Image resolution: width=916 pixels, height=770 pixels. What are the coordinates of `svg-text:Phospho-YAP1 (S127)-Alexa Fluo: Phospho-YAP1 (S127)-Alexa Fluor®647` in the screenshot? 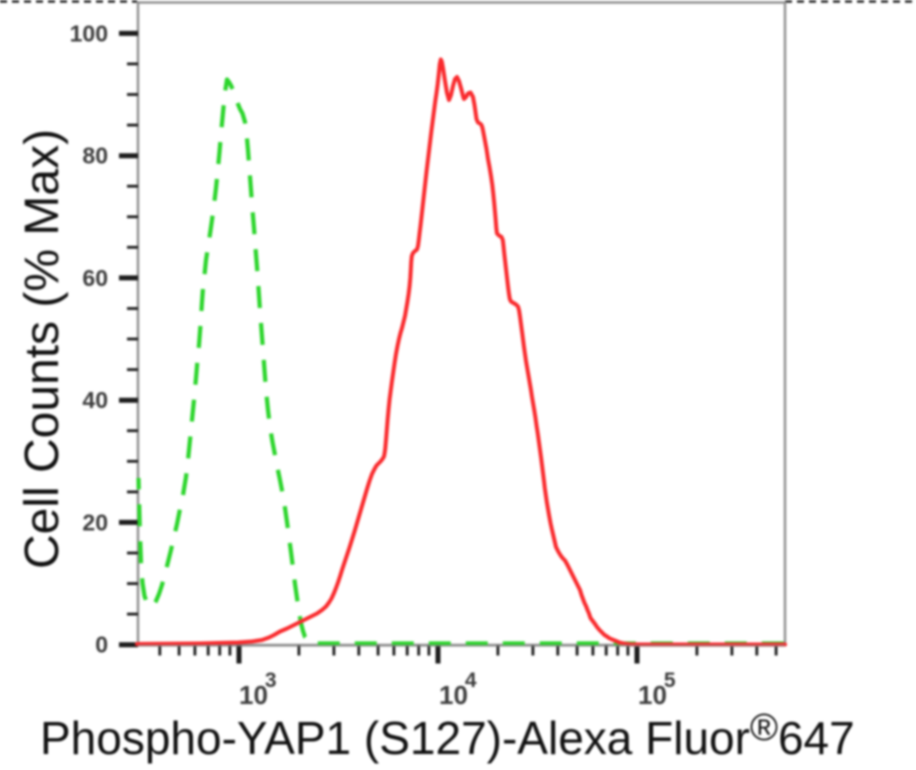 It's located at (447, 735).